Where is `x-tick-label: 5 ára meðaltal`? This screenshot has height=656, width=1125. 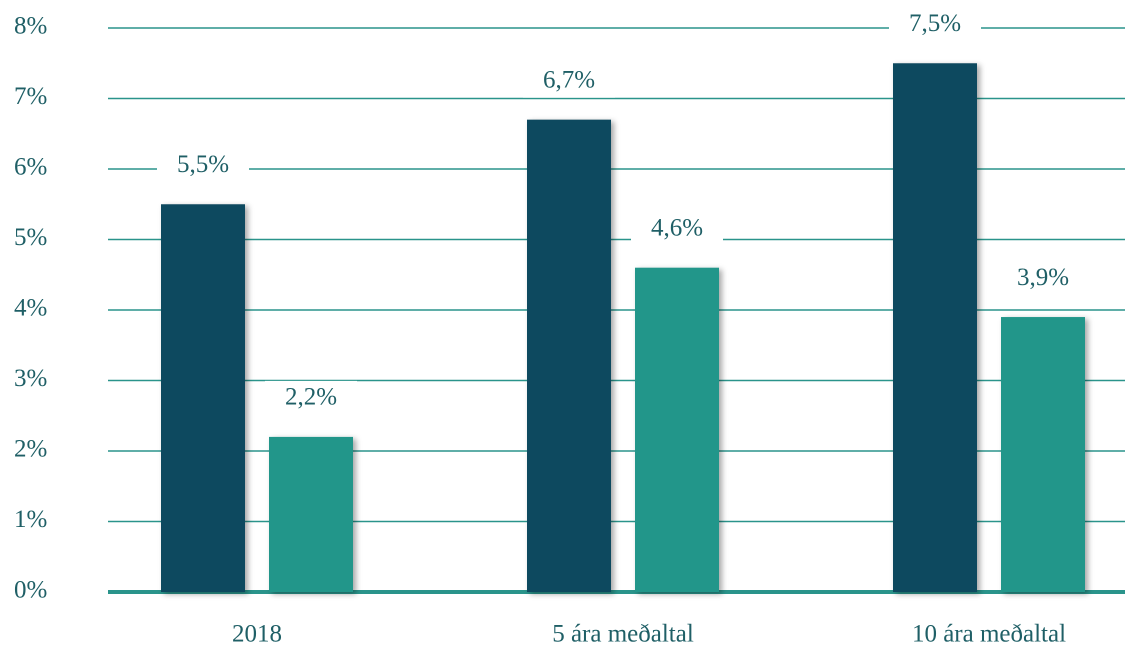 x-tick-label: 5 ára meðaltal is located at coordinates (623, 634).